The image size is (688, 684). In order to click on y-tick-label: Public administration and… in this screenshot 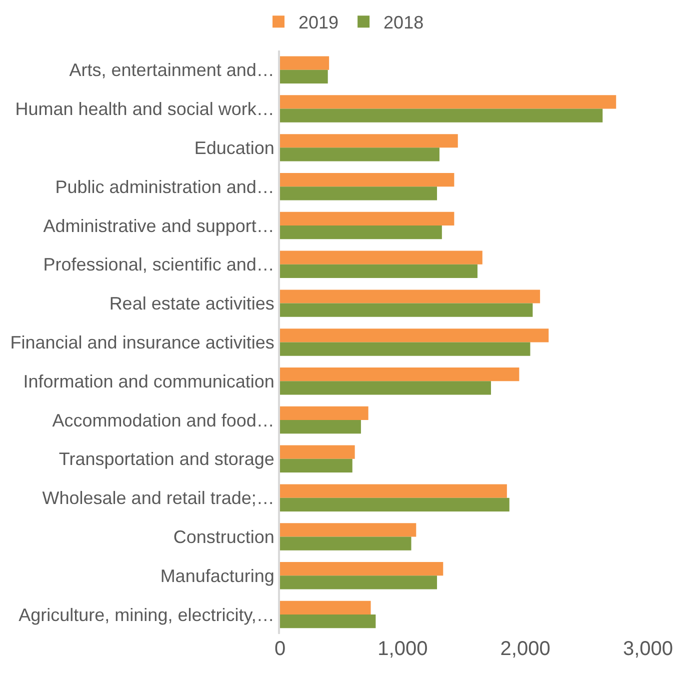, I will do `click(164, 186)`.